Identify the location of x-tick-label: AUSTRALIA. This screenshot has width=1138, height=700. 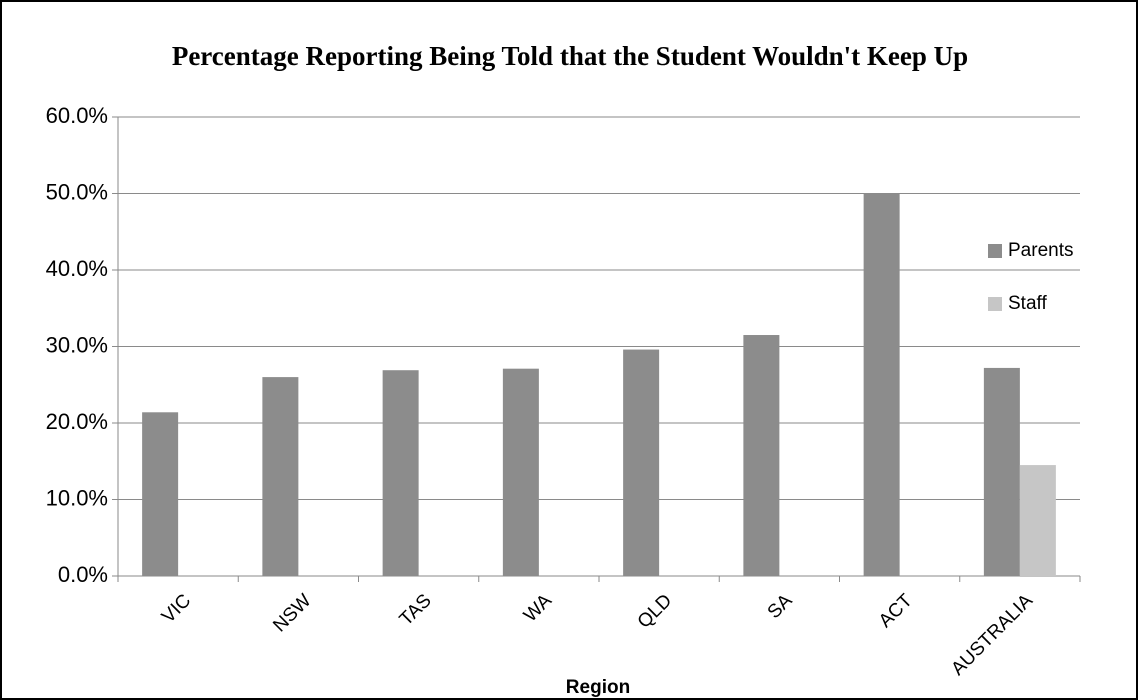
(992, 635).